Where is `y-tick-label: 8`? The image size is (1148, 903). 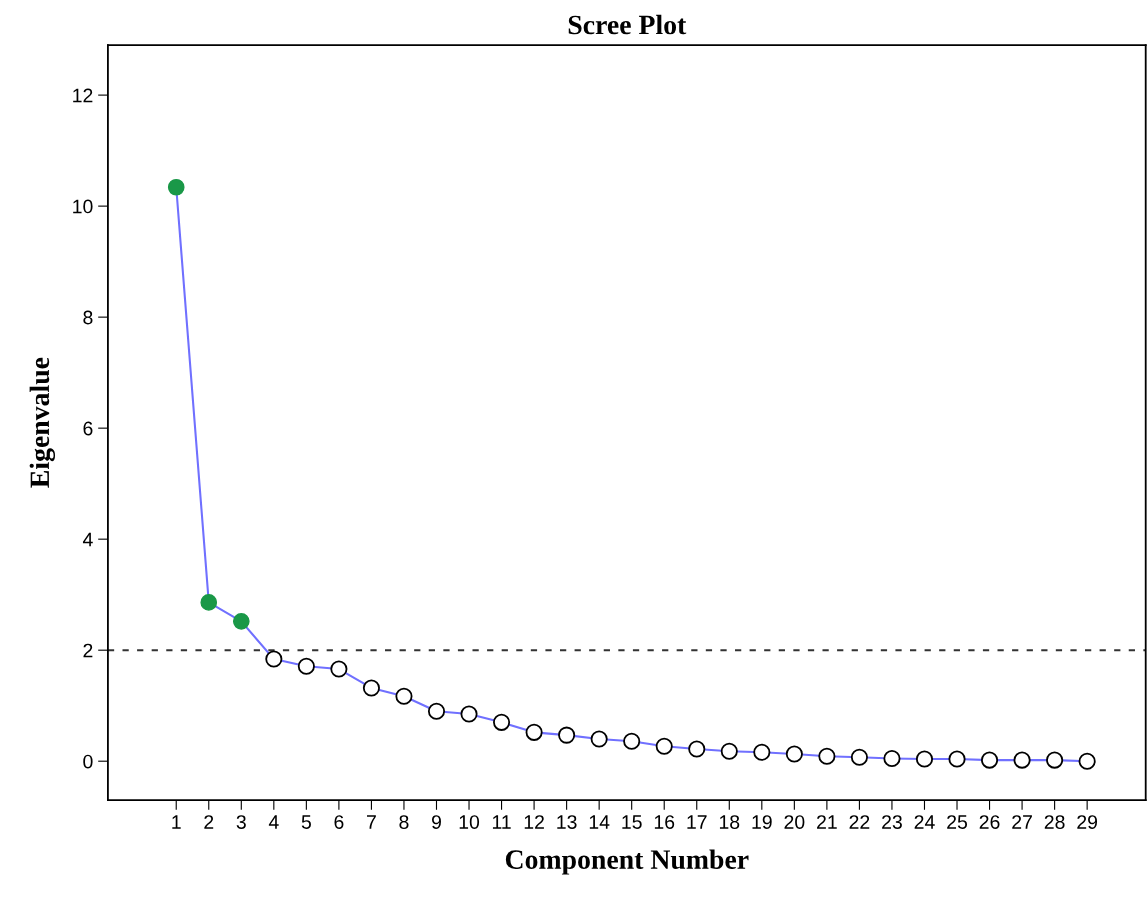
y-tick-label: 8 is located at coordinates (88, 317).